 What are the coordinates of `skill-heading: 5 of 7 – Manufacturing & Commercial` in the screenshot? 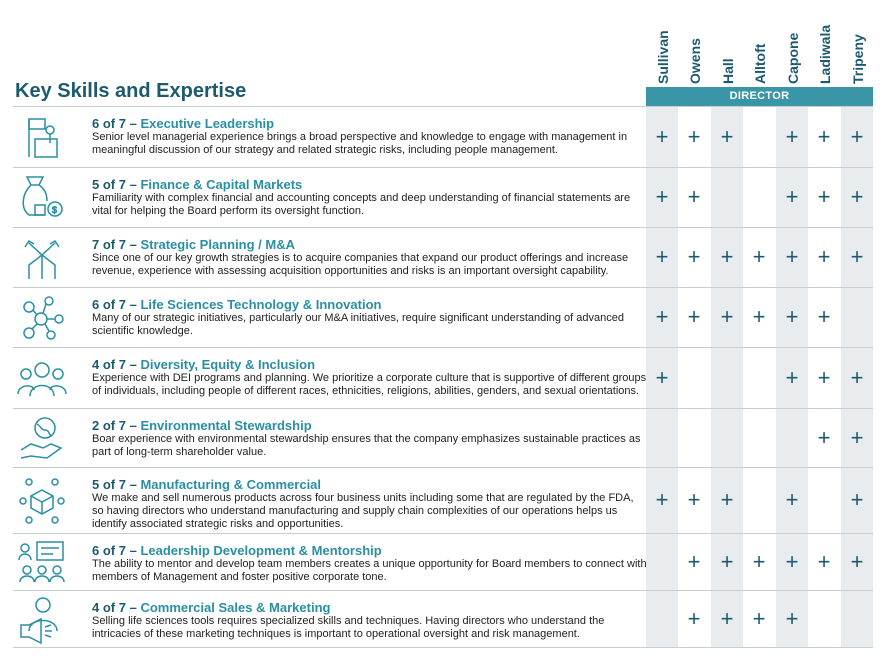 It's located at (369, 484).